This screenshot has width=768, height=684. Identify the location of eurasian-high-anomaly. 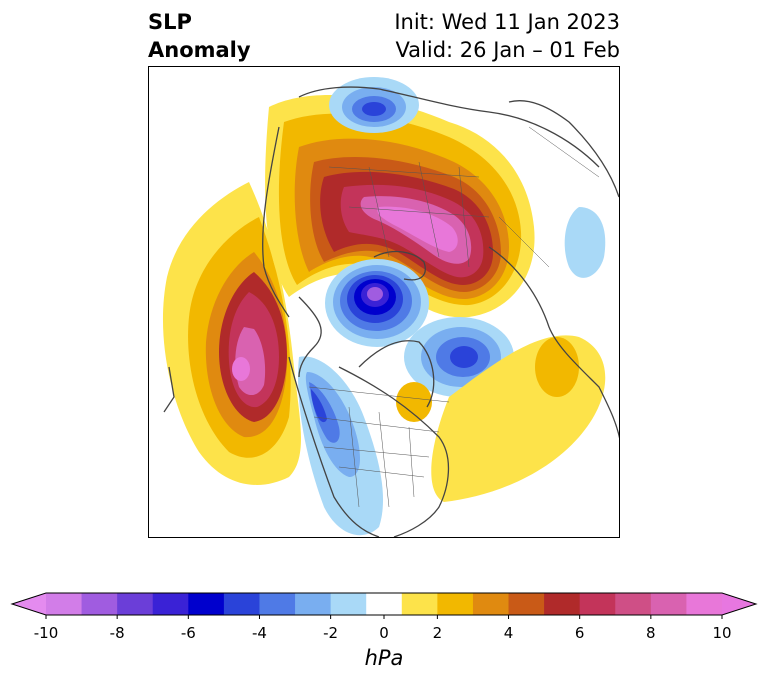
(400, 206).